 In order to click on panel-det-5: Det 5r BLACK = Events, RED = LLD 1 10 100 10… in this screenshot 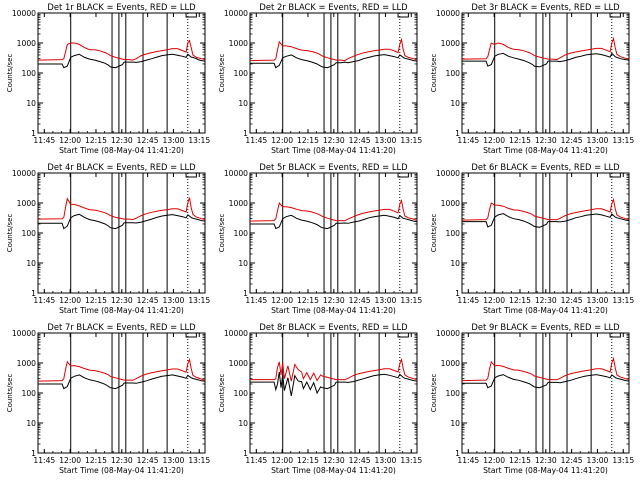, I will do `click(320, 238)`.